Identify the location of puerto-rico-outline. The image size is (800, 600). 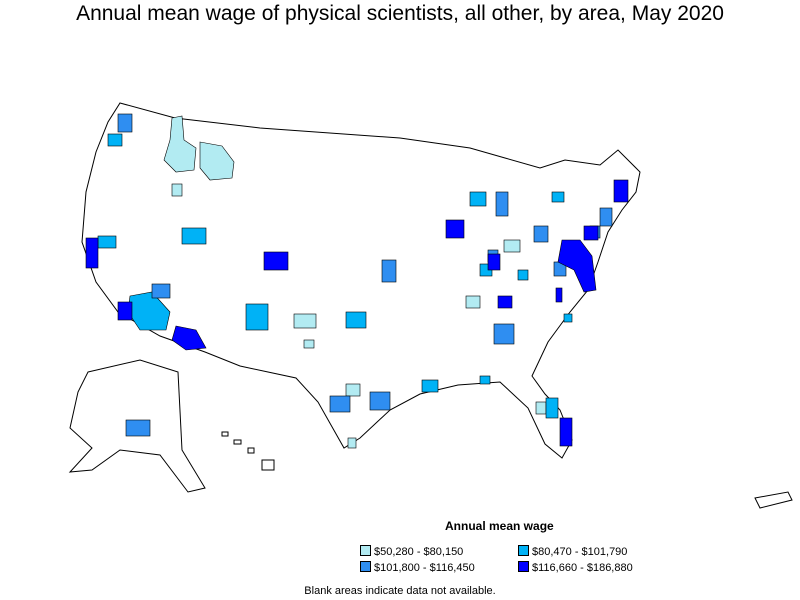
(773, 500).